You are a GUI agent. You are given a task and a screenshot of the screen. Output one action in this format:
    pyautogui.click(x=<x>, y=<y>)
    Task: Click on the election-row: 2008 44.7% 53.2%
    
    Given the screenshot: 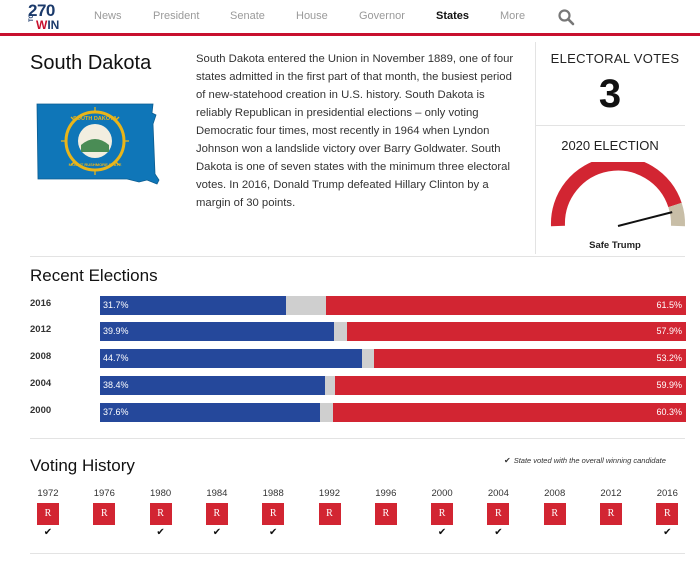 What is the action you would take?
    pyautogui.click(x=358, y=358)
    